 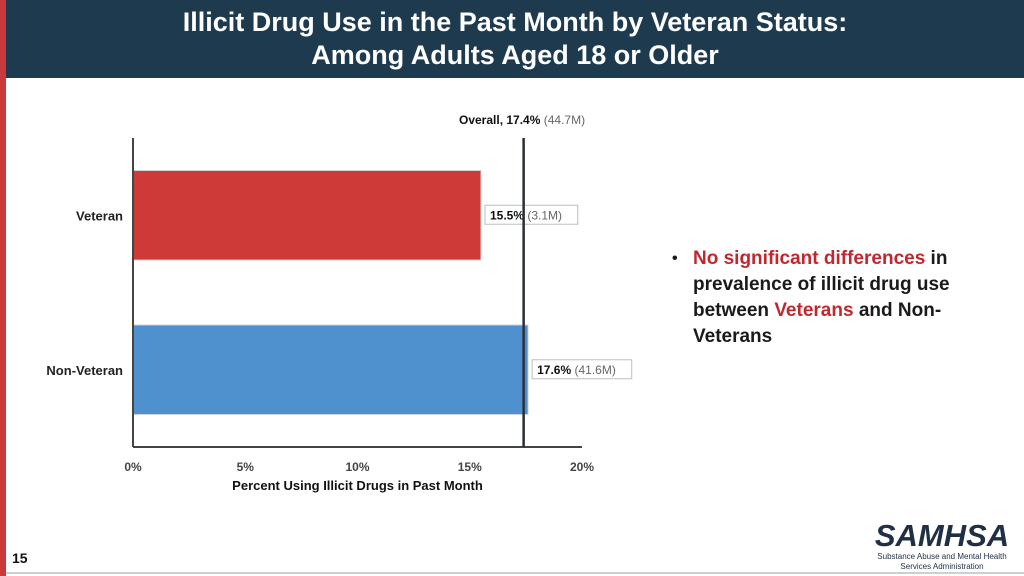 I want to click on x-tick-label-15: 15%, so click(x=470, y=467).